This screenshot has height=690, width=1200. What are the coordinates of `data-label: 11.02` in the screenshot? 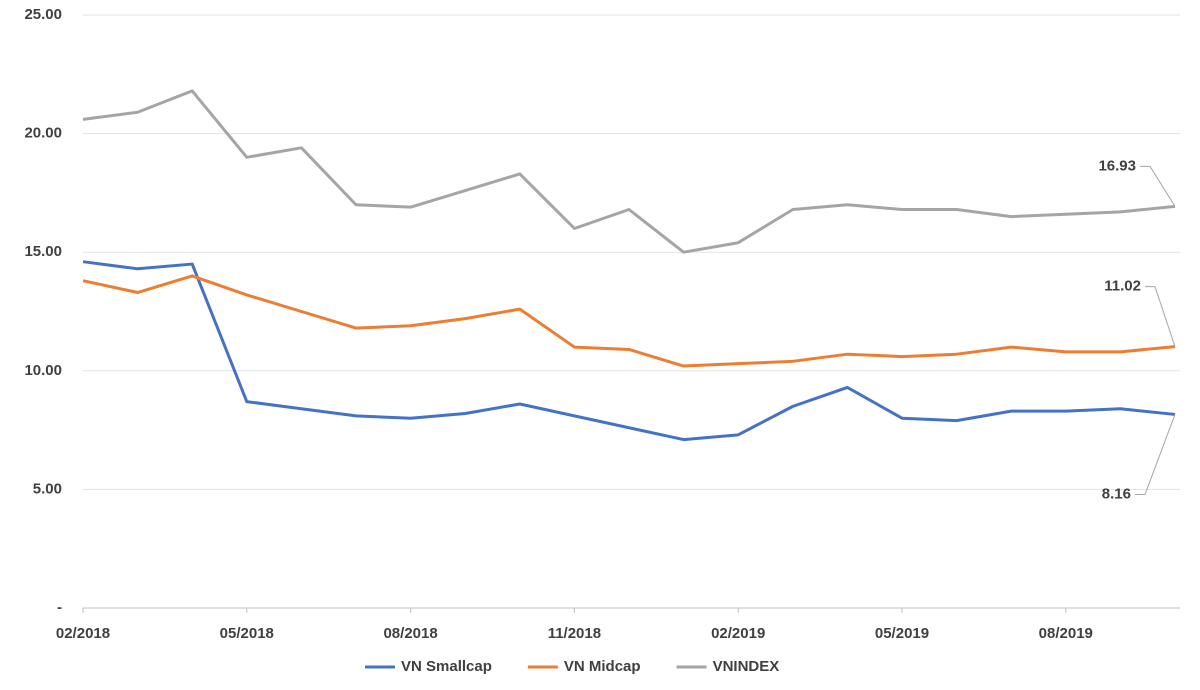 It's located at (1122, 286).